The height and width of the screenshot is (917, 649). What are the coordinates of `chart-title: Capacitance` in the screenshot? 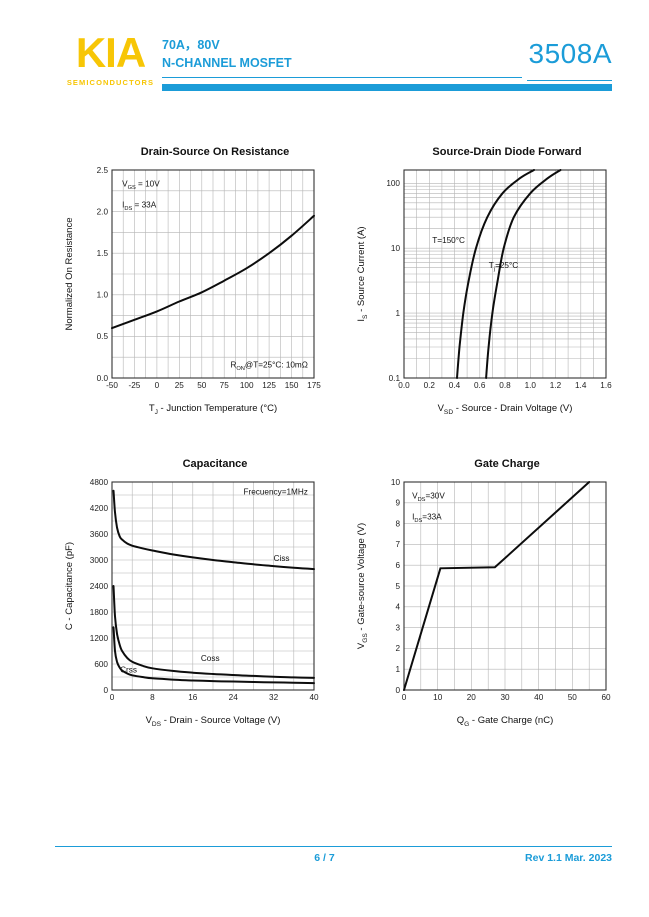 It's located at (215, 464).